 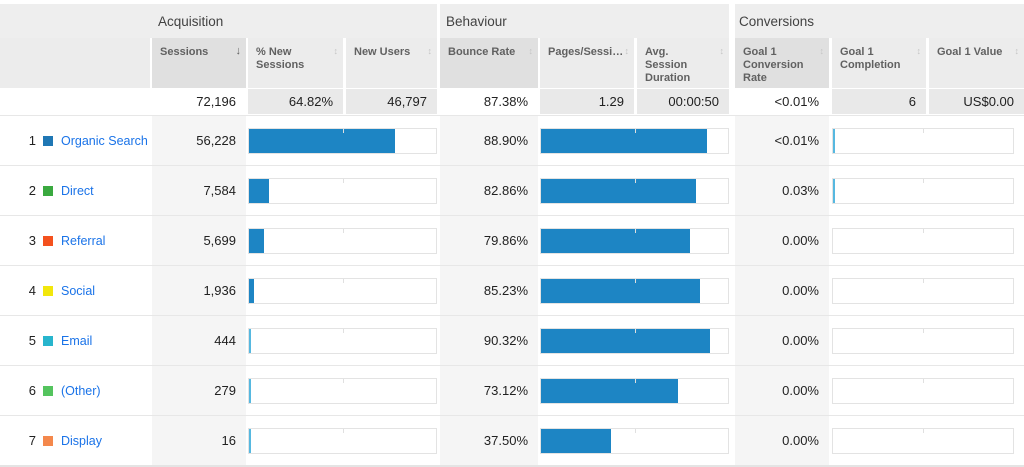 What do you see at coordinates (104, 140) in the screenshot?
I see `channel-link: Organic Search` at bounding box center [104, 140].